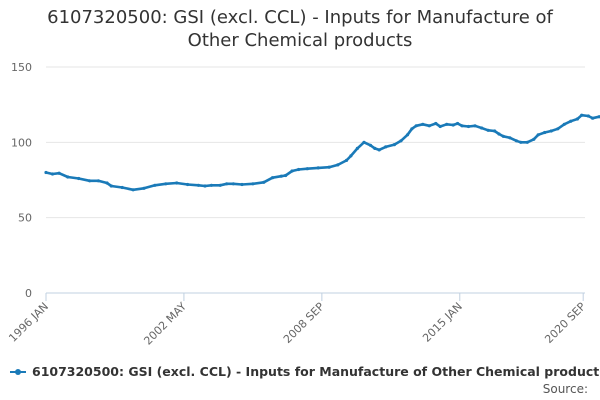  Describe the element at coordinates (565, 389) in the screenshot. I see `source-label: Source:` at that location.